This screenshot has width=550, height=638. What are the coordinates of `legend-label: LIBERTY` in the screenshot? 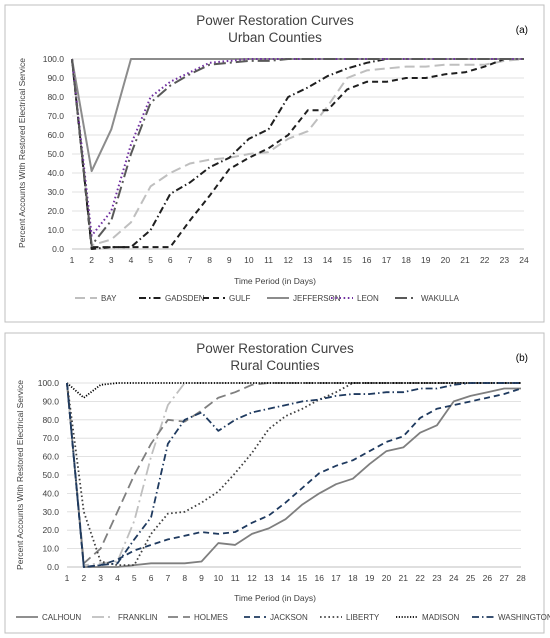 It's located at (363, 617).